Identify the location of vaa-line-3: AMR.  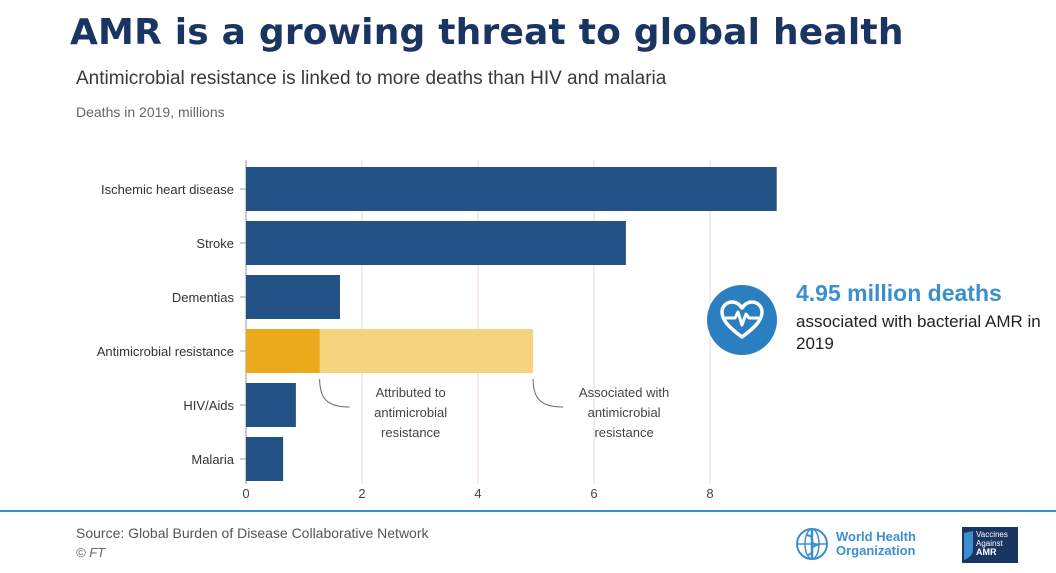
(986, 552).